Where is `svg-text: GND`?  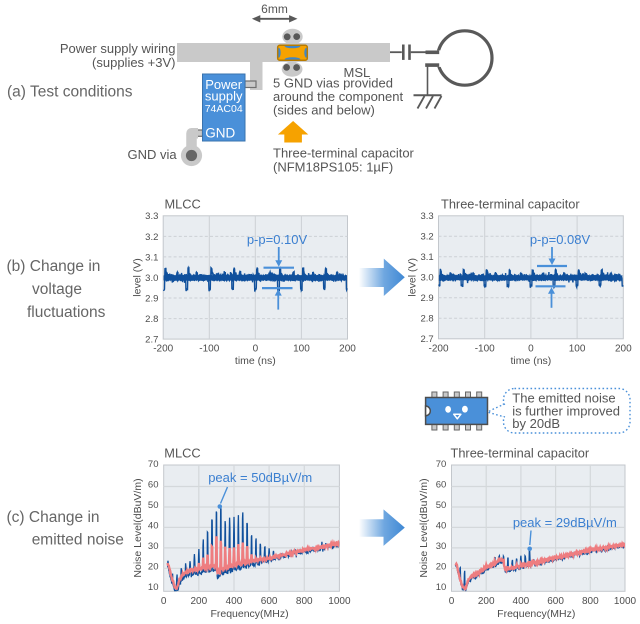
svg-text: GND is located at coordinates (220, 133).